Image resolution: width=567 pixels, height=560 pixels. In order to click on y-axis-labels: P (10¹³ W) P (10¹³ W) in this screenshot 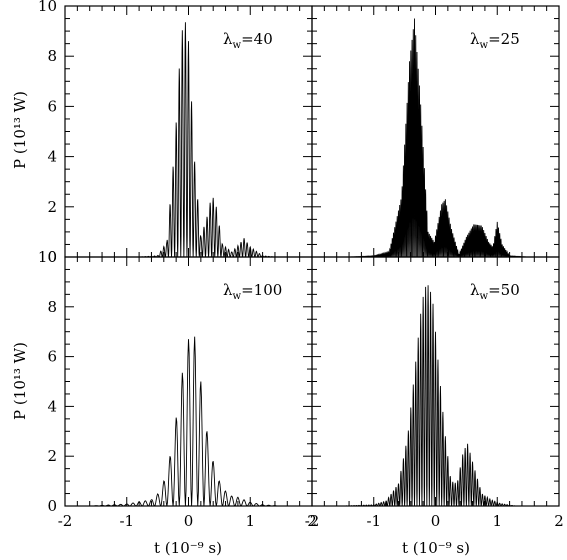, I will do `click(20, 255)`.